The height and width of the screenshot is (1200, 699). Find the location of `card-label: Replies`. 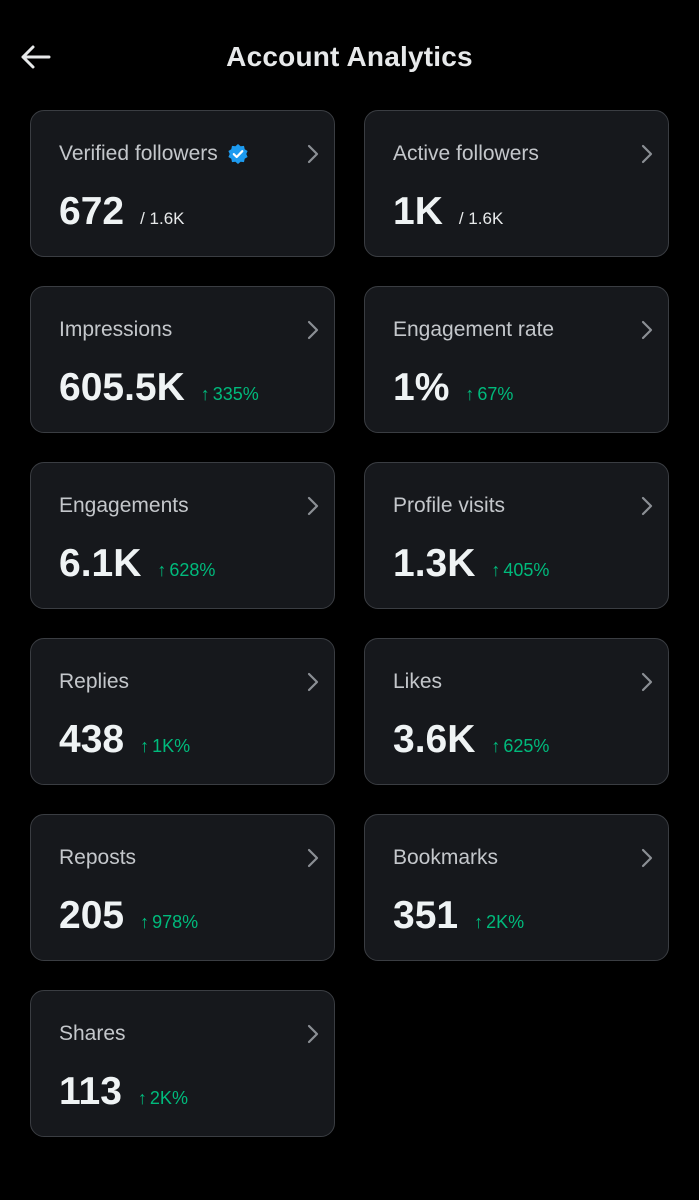

card-label: Replies is located at coordinates (94, 681).